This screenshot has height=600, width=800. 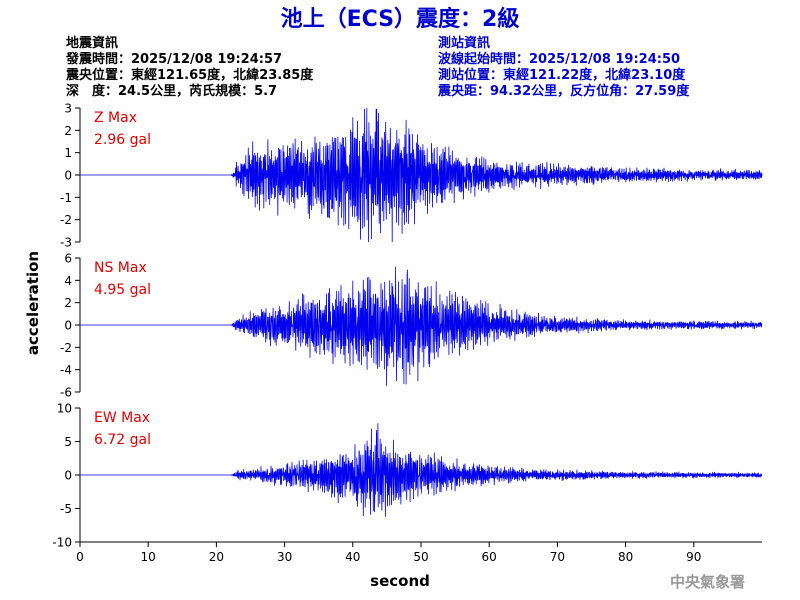 What do you see at coordinates (420, 557) in the screenshot?
I see `x-tick-label: 50` at bounding box center [420, 557].